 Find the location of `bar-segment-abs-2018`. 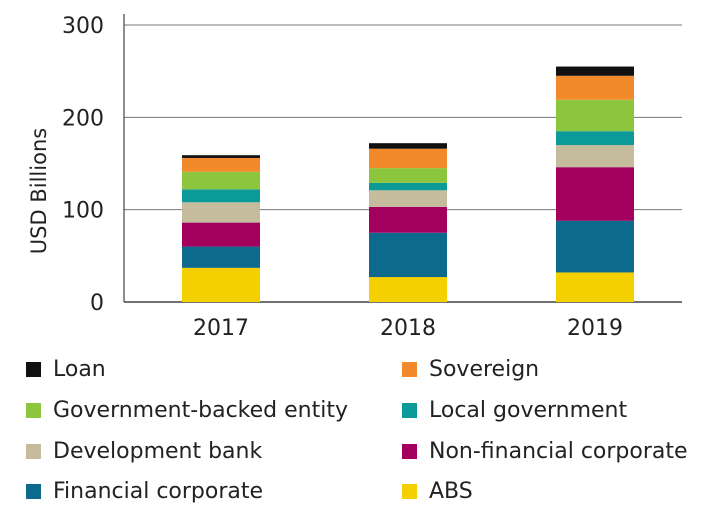

bar-segment-abs-2018 is located at coordinates (408, 289).